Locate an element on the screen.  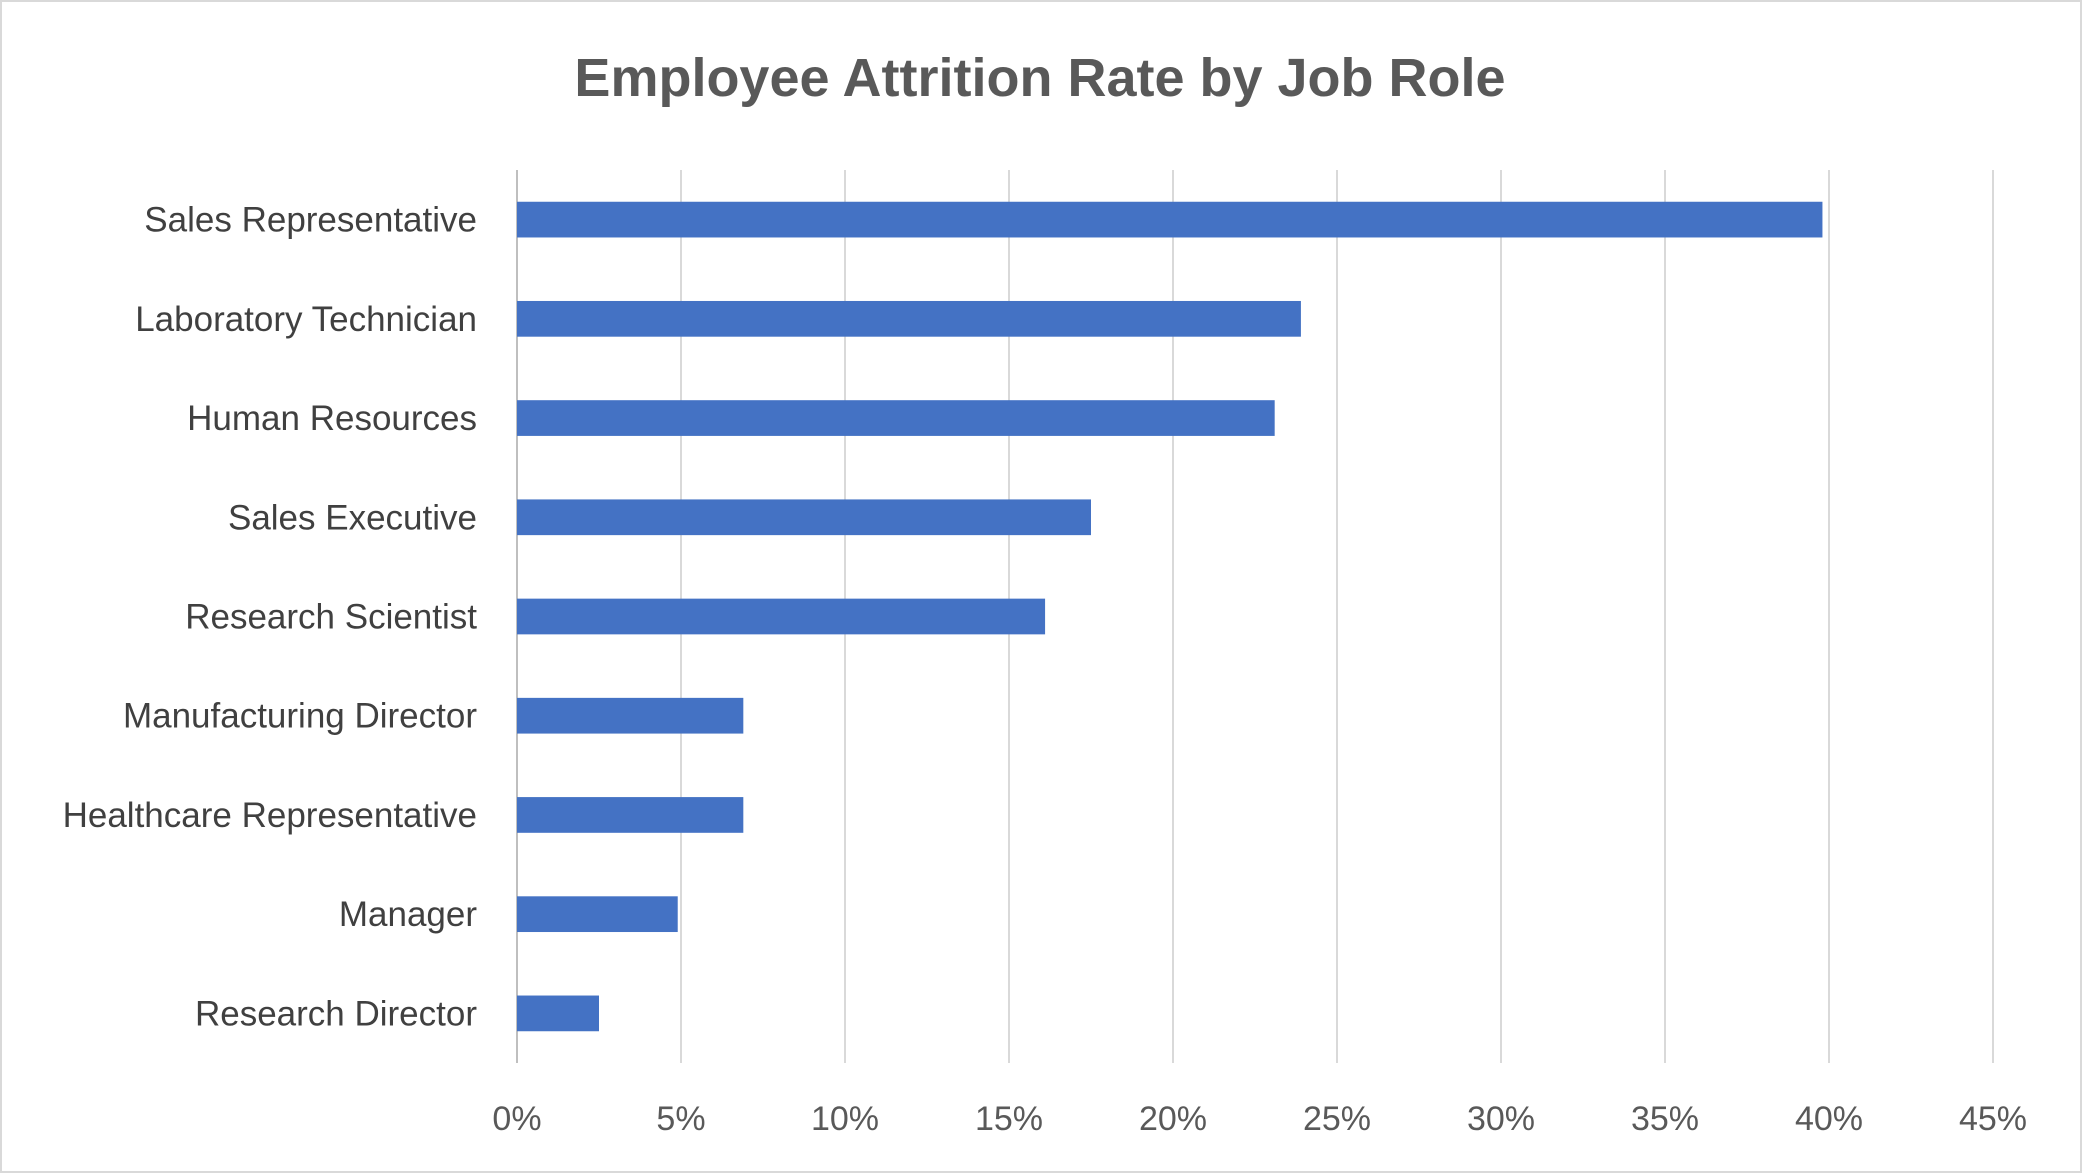
x-tick-label: 5% is located at coordinates (680, 1119).